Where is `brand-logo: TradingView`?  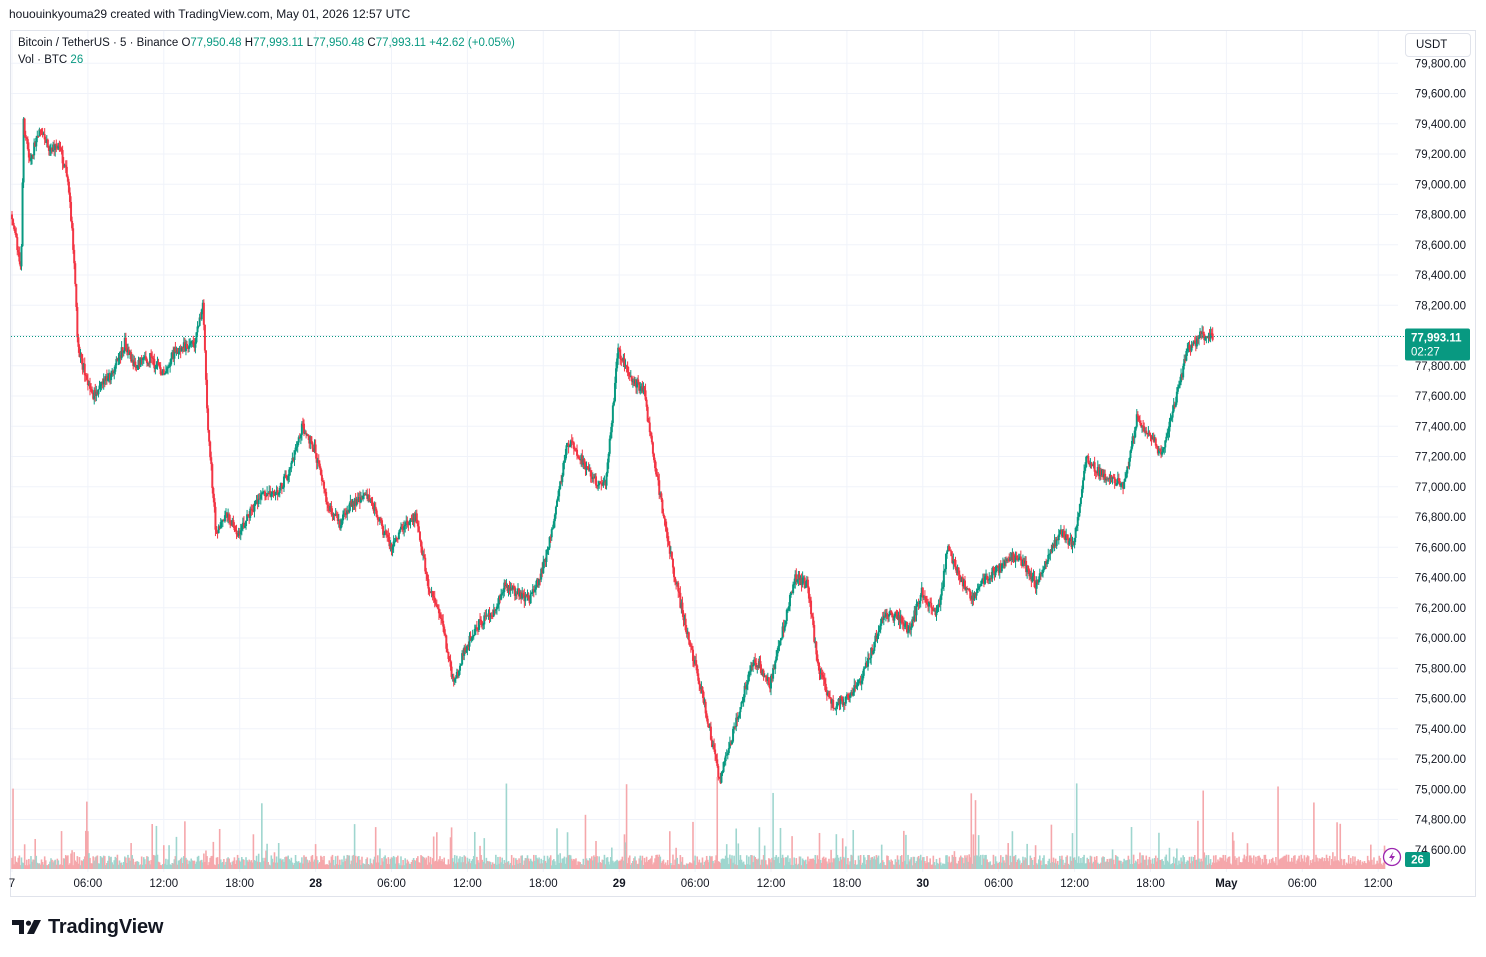 brand-logo: TradingView is located at coordinates (87, 927).